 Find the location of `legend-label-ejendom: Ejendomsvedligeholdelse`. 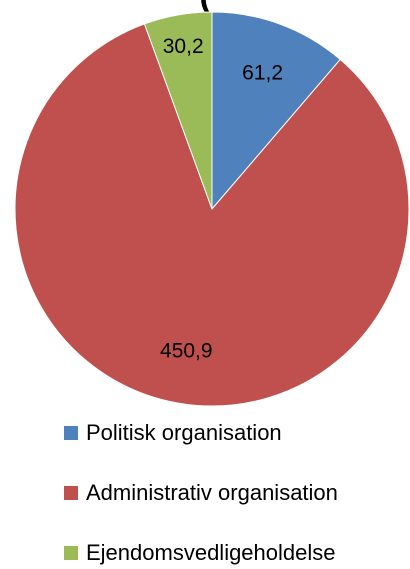

legend-label-ejendom: Ejendomsvedligeholdelse is located at coordinates (211, 552).